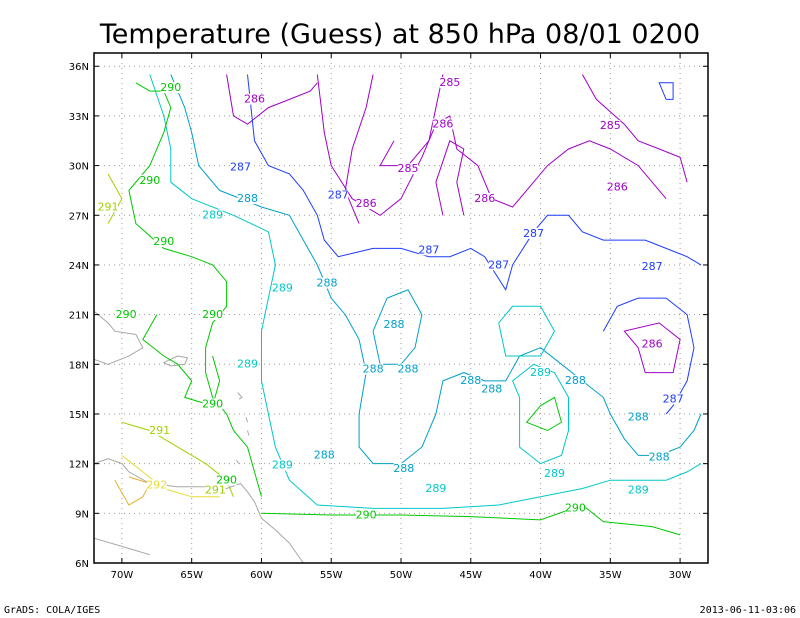 Image resolution: width=800 pixels, height=618 pixels. What do you see at coordinates (610, 575) in the screenshot?
I see `x-tick-label: 35W` at bounding box center [610, 575].